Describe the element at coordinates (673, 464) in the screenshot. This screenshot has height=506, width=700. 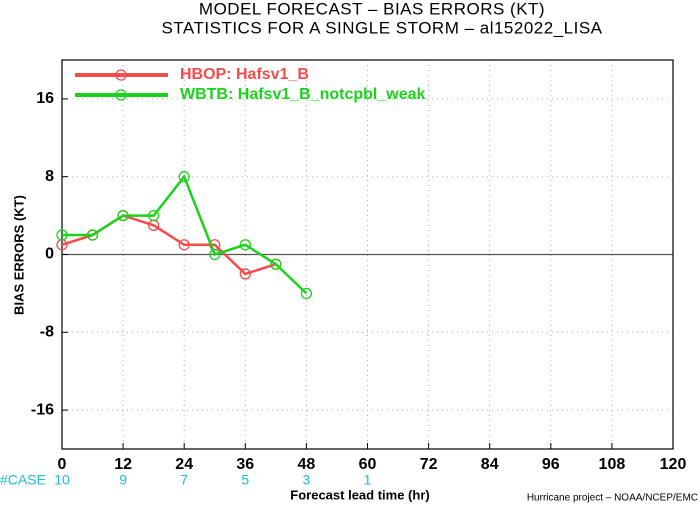
I see `x-tick-label: 120` at that location.